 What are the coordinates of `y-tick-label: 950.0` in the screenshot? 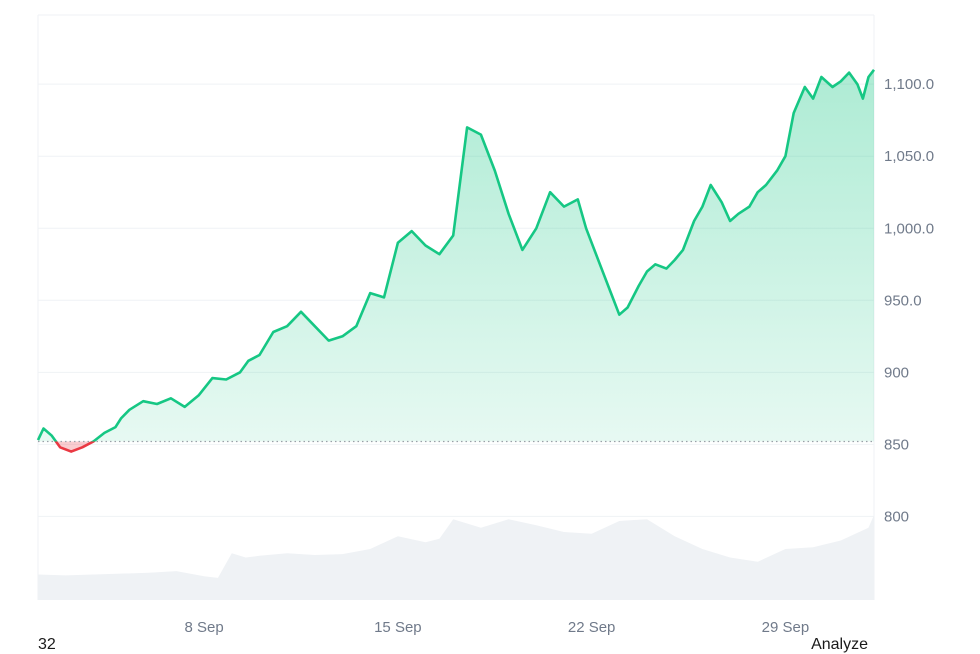 It's located at (903, 300).